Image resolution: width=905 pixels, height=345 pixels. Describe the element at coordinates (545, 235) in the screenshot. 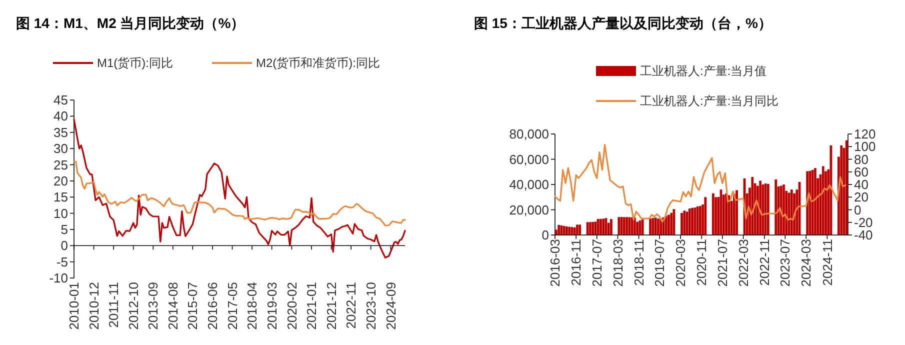

I see `y-tick-label: 0` at that location.